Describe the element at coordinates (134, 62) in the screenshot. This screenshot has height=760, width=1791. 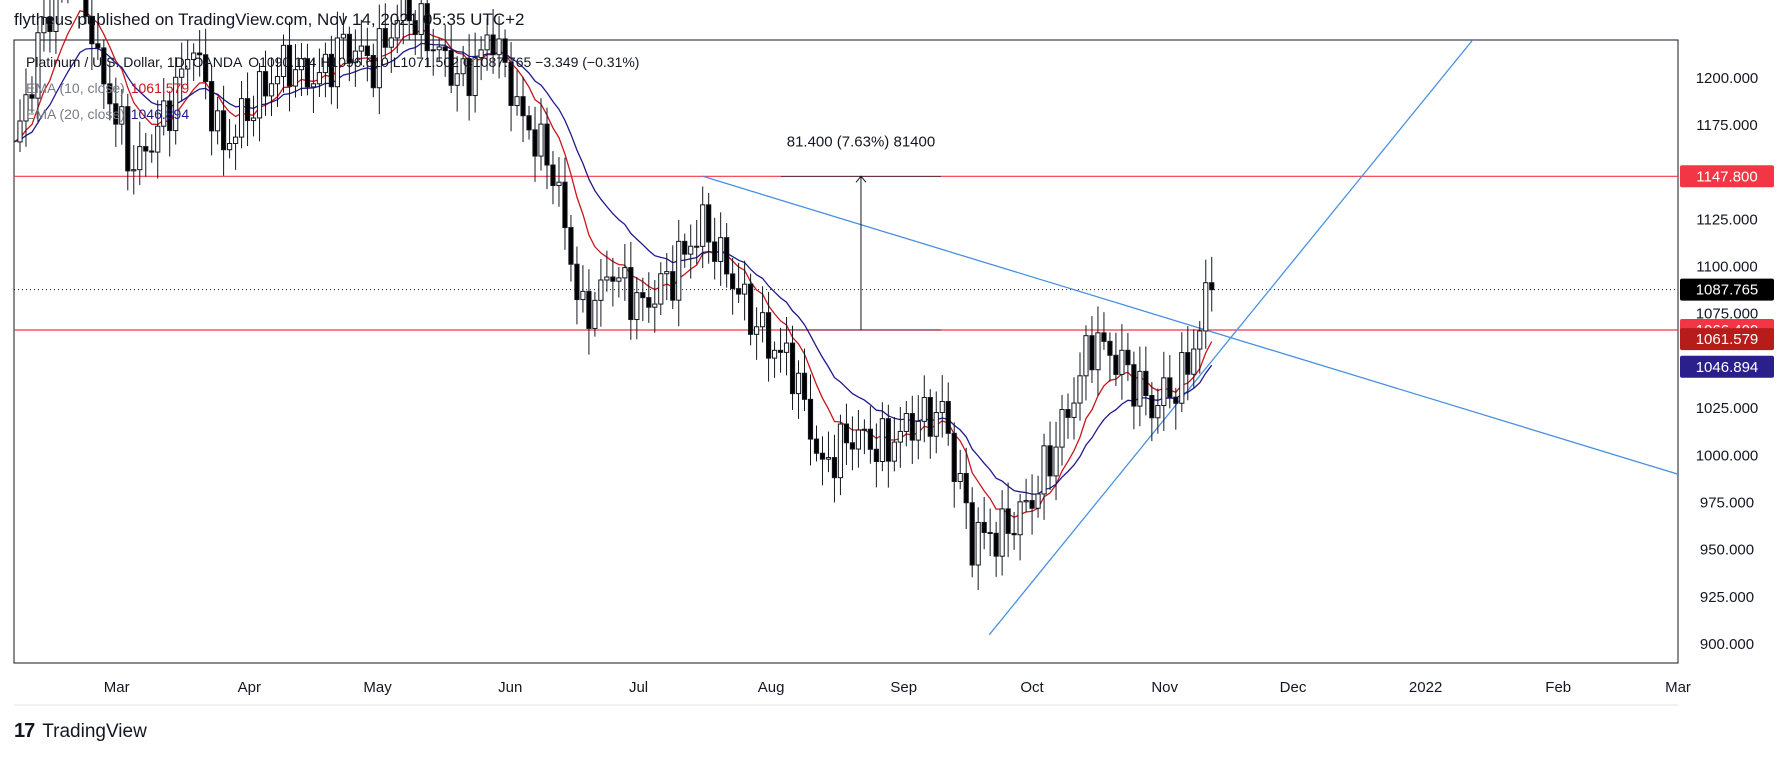
I see `legend-symbol: Platinum / U.S. Dollar, 1D, OANDA` at that location.